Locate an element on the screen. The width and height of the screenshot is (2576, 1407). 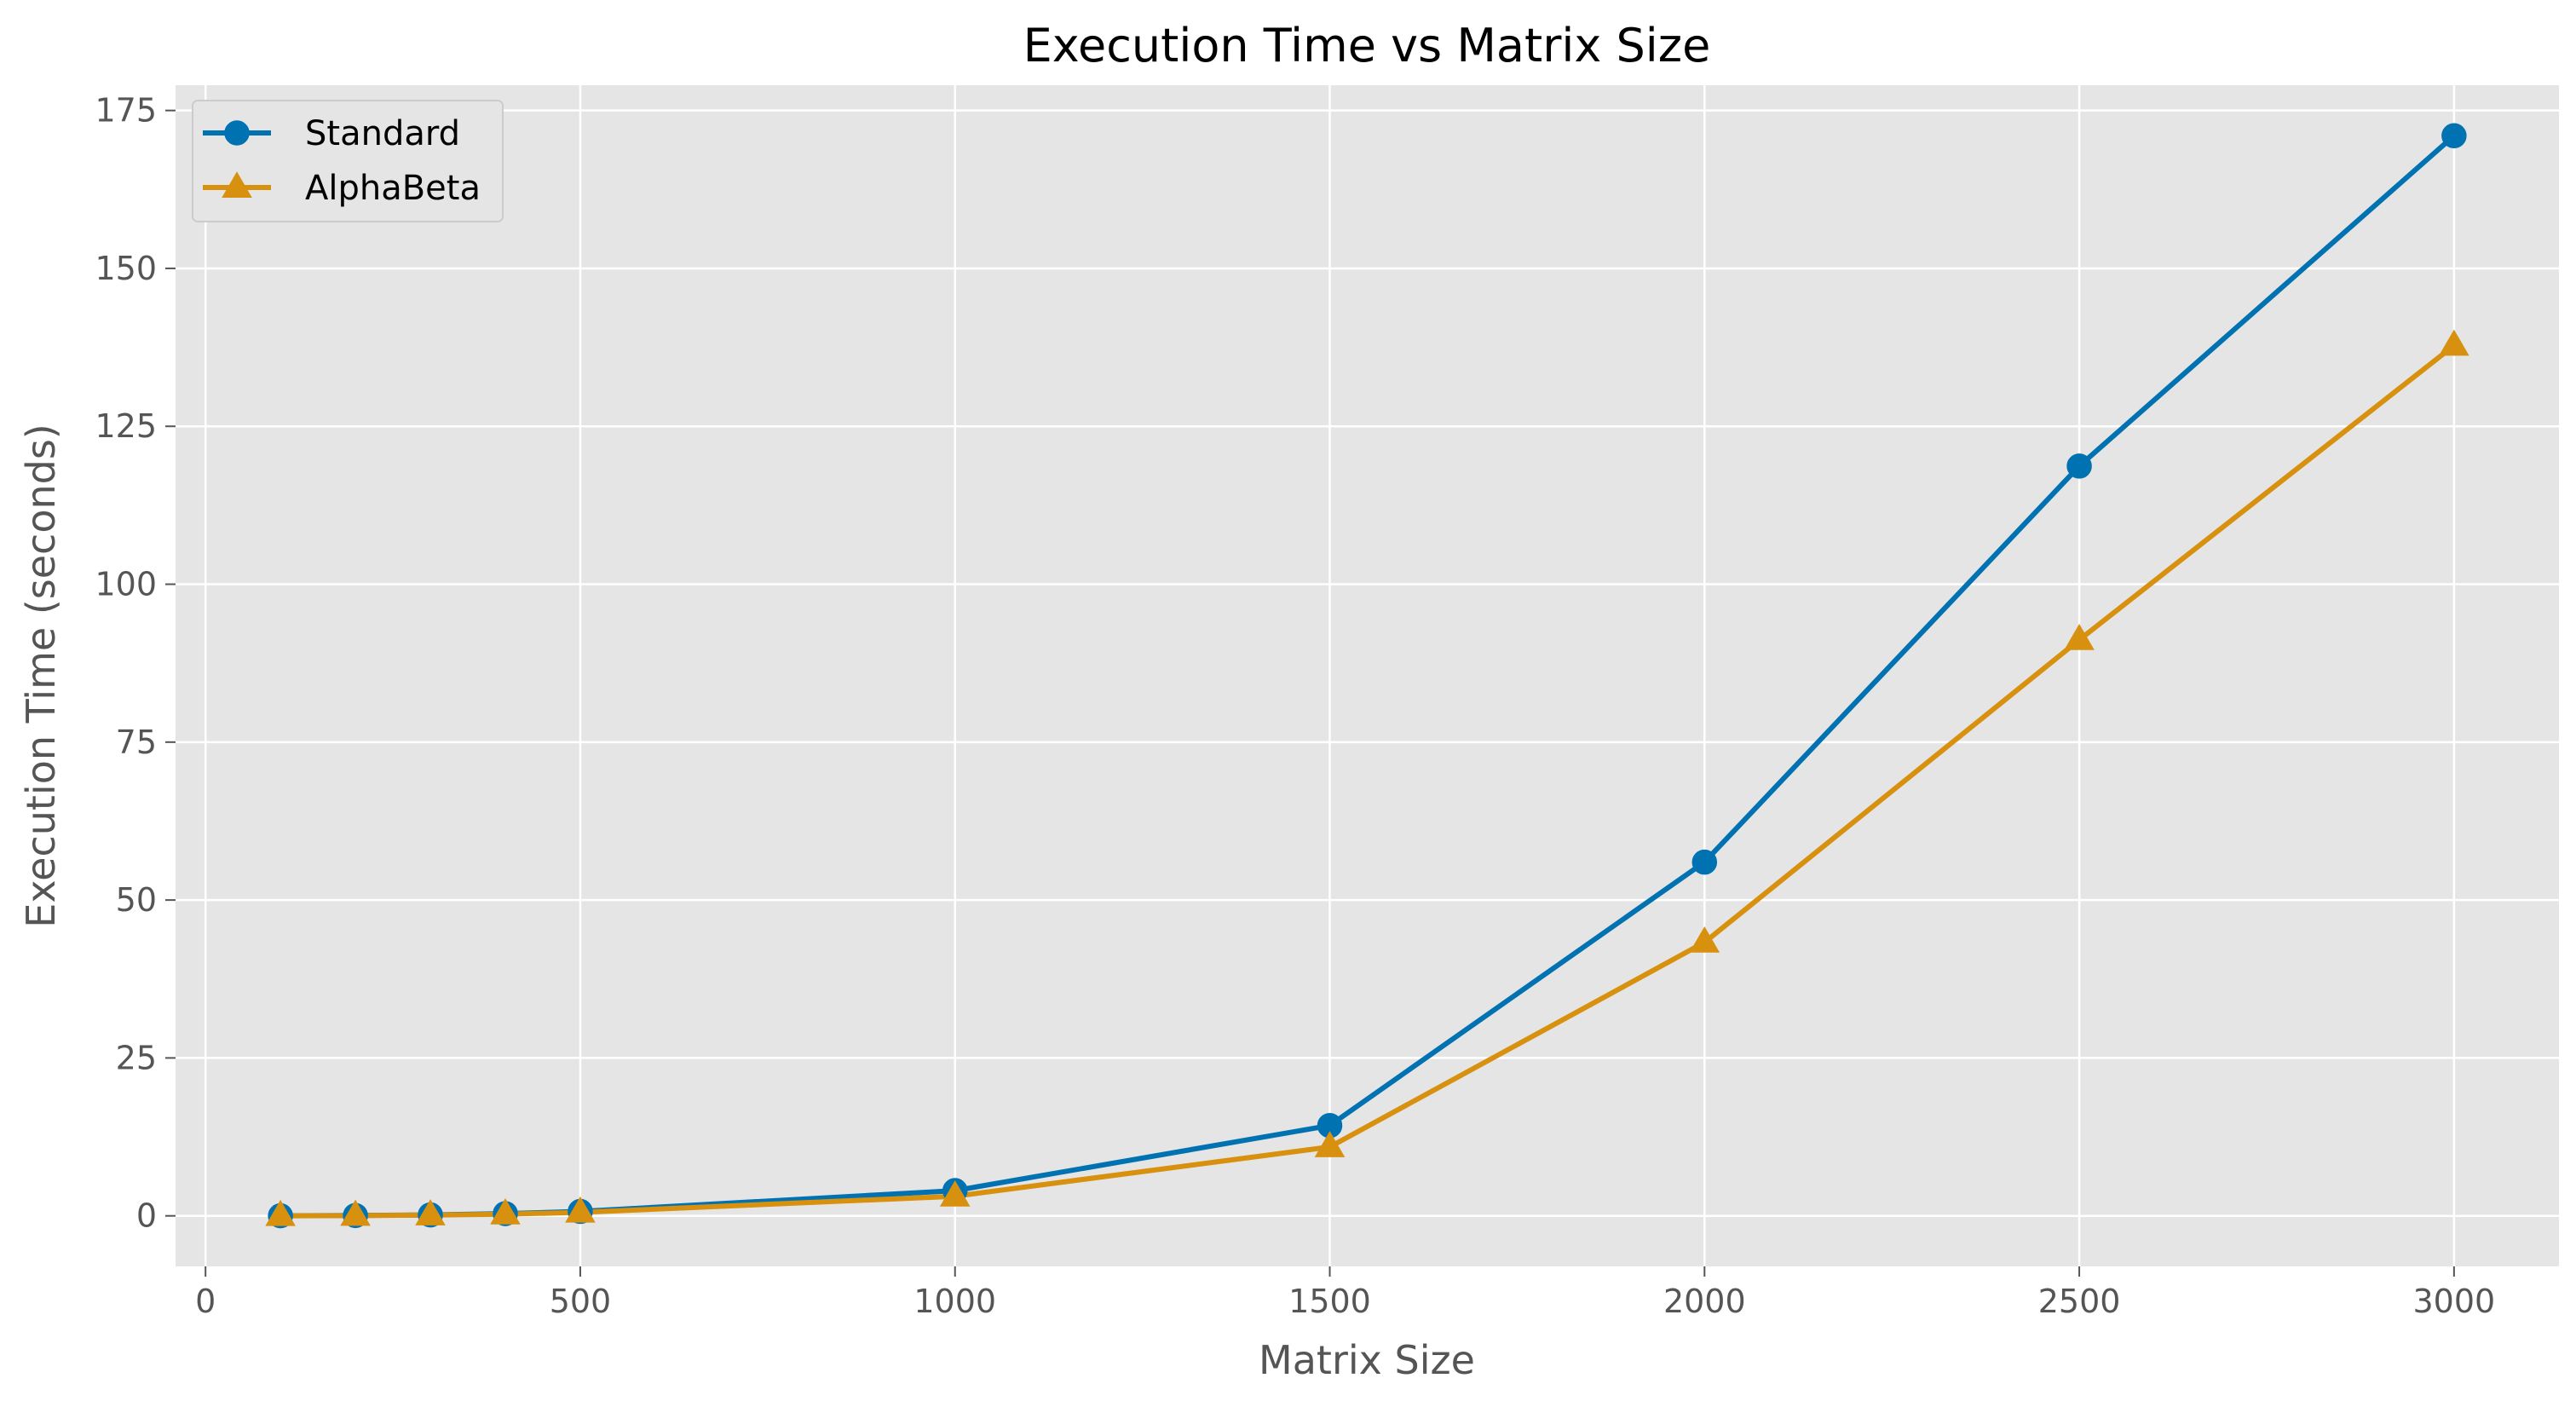
y-axis-ticks: 0 25 50 75 100 125 150 175 is located at coordinates (135, 663).